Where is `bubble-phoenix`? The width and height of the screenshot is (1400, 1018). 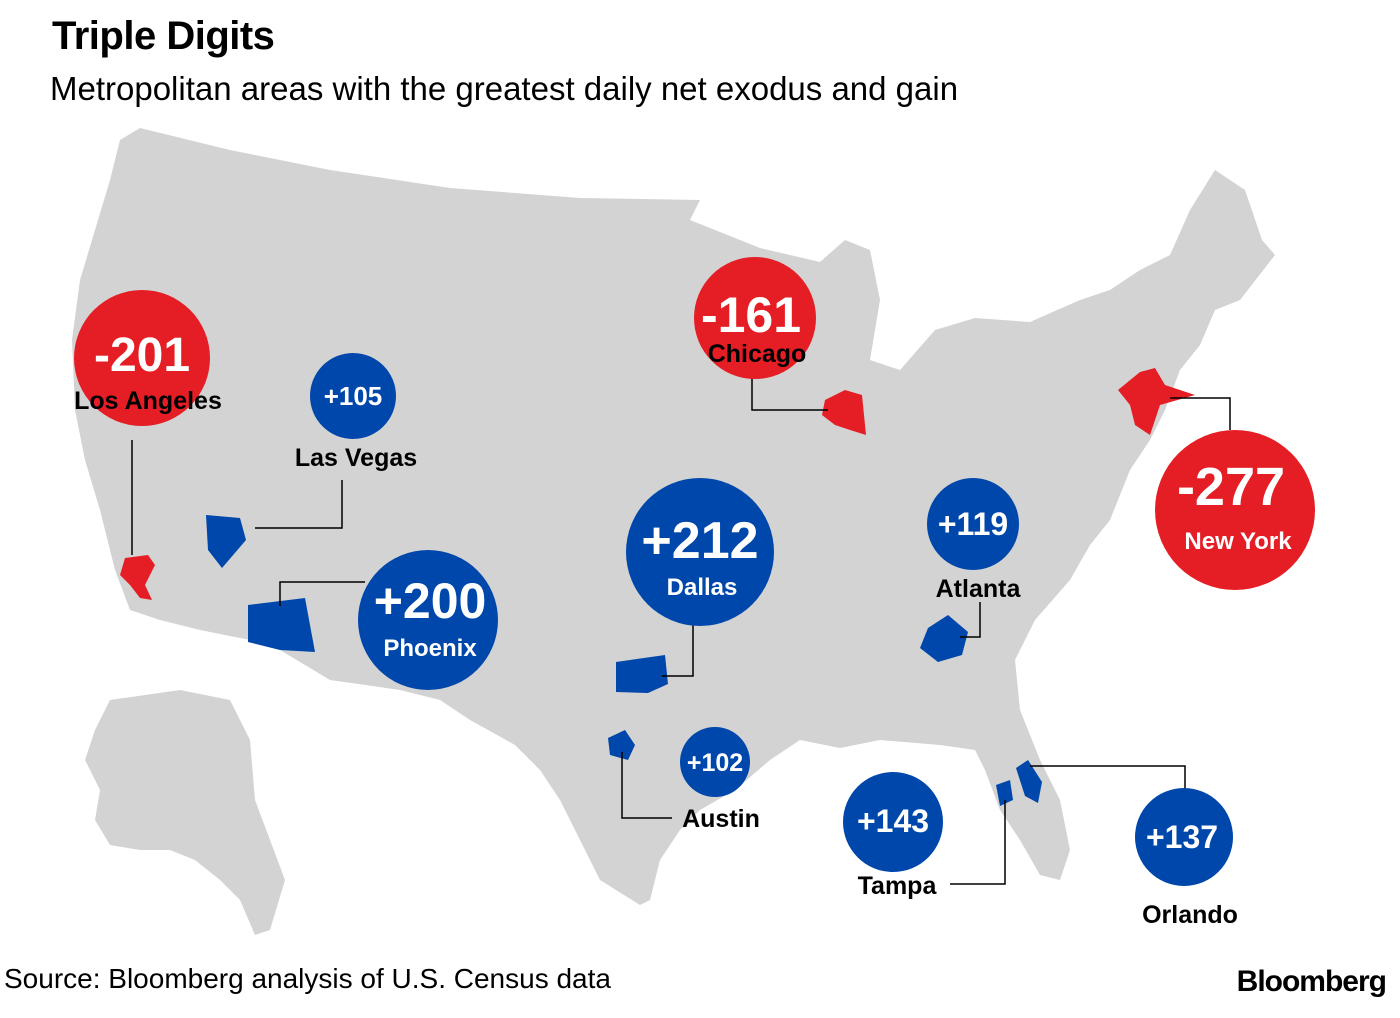
bubble-phoenix is located at coordinates (428, 620).